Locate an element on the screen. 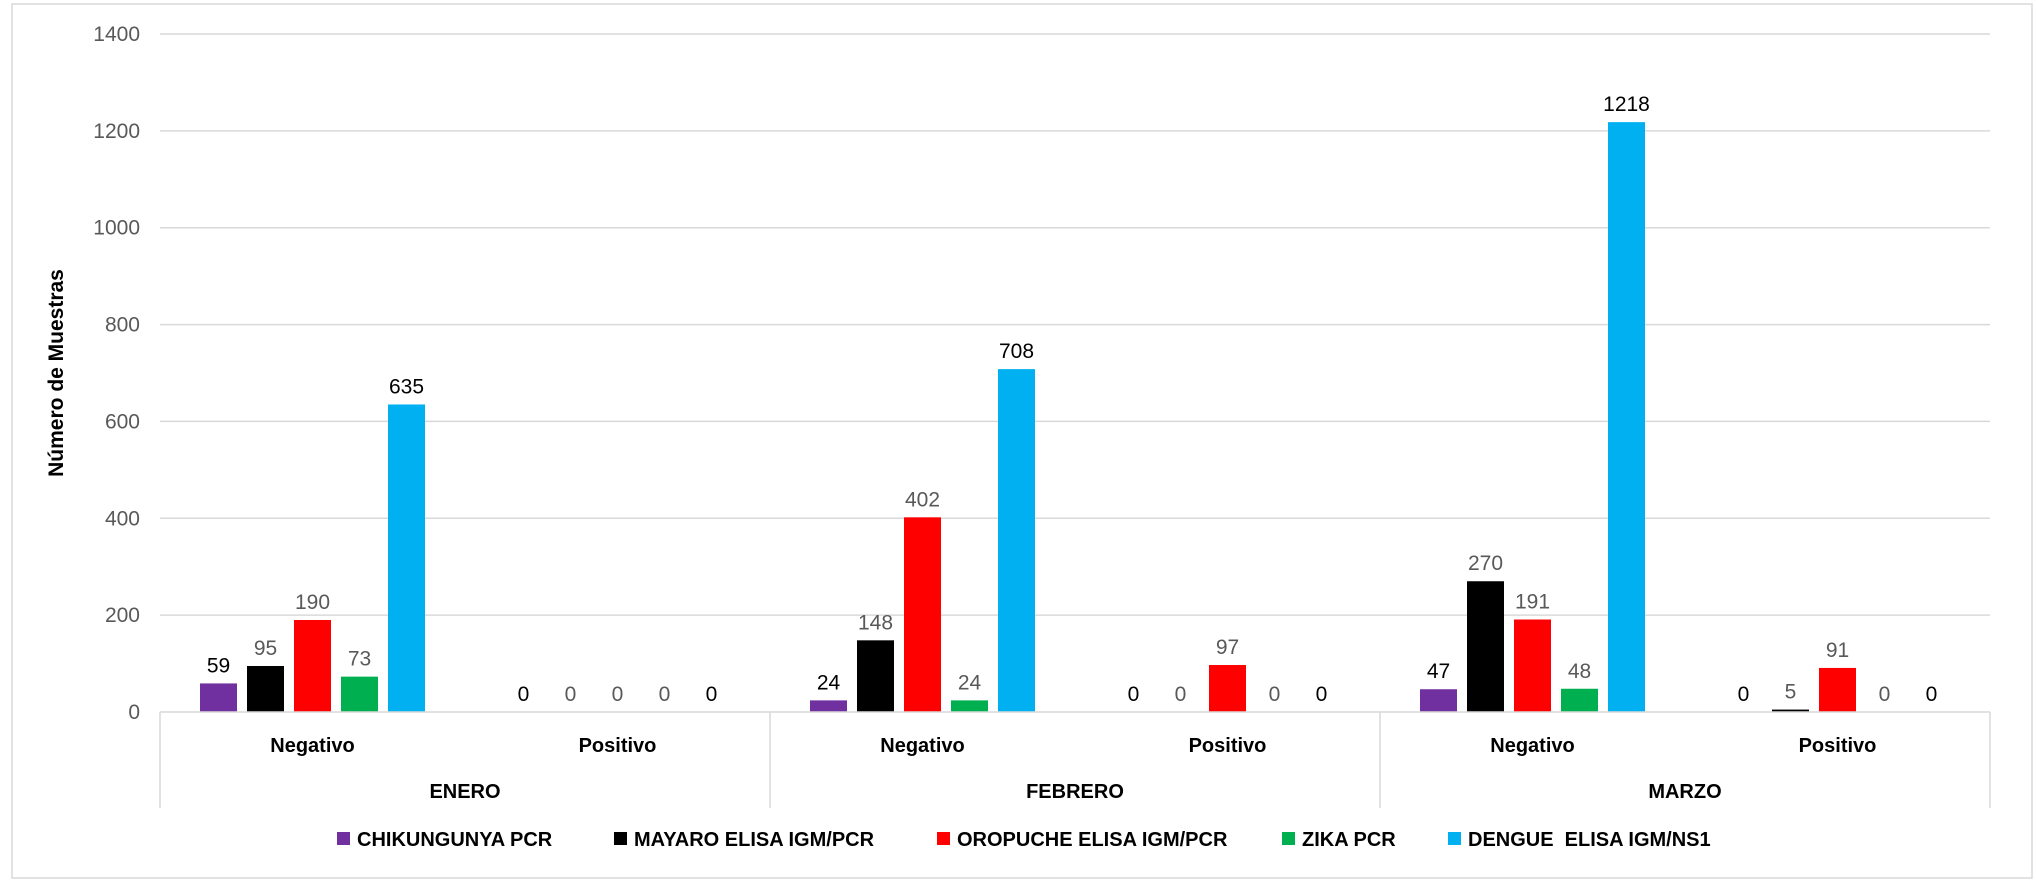  x-category-label-enero-positivo: Positivo is located at coordinates (618, 746).